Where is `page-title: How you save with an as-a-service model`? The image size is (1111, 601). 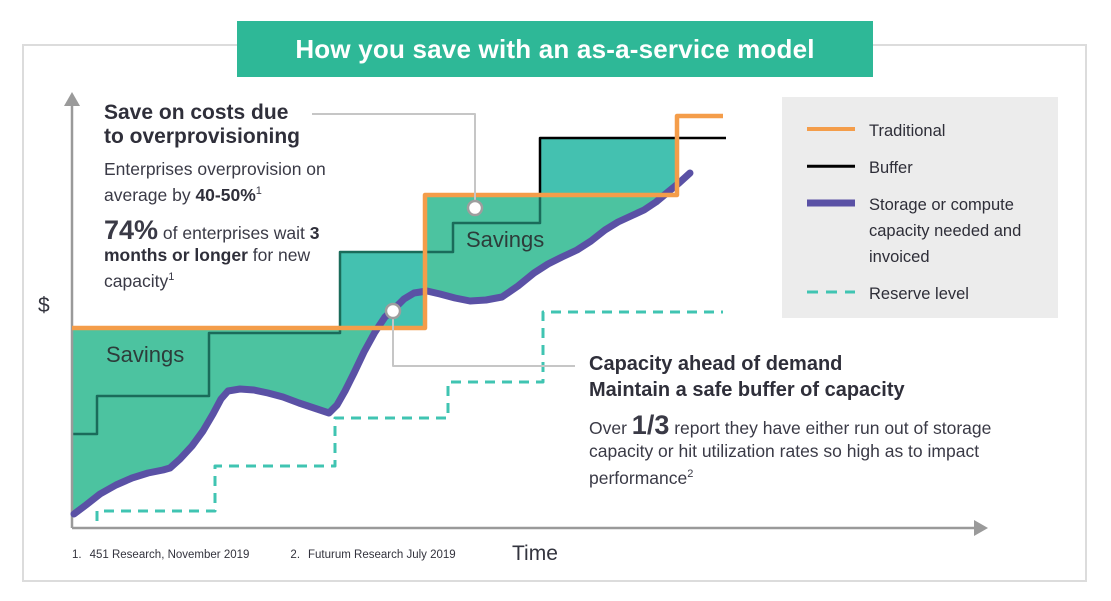
page-title: How you save with an as-a-service model is located at coordinates (555, 48).